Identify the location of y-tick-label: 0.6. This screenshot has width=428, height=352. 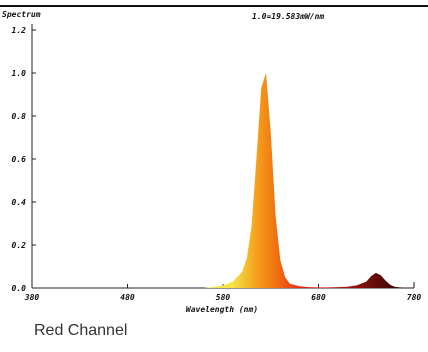
(19, 159).